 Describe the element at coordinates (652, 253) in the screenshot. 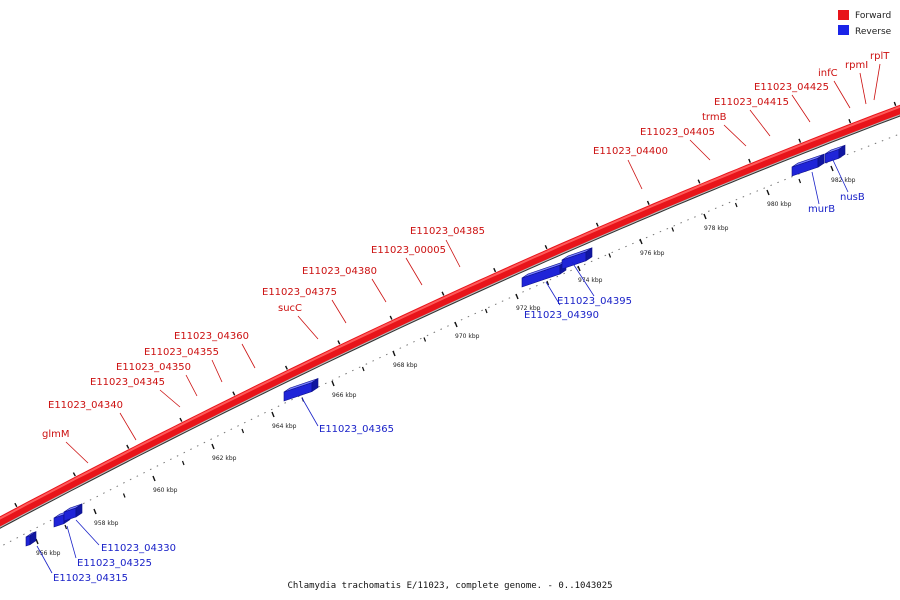

I see `ruler-tick-label: 976 kbp` at that location.